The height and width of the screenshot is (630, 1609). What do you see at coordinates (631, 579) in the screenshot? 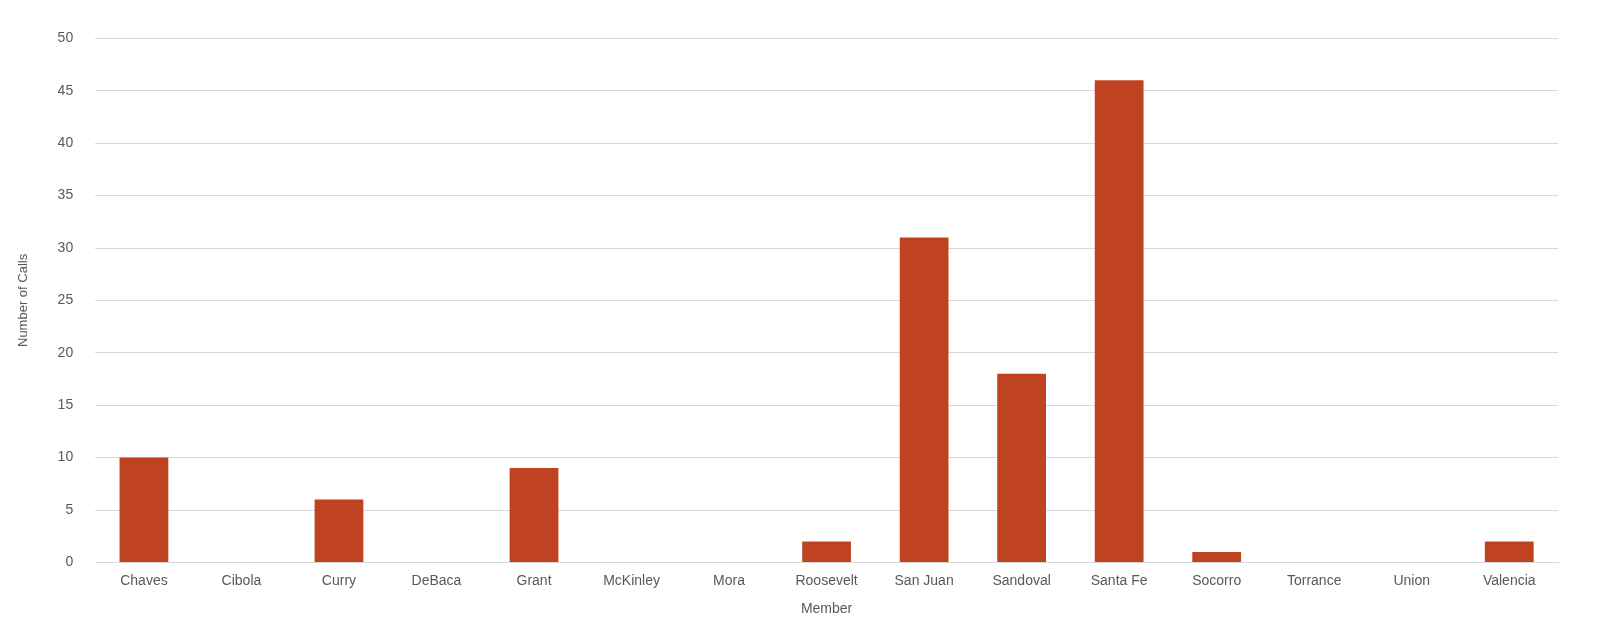
I see `x-tick-label: McKinley` at bounding box center [631, 579].